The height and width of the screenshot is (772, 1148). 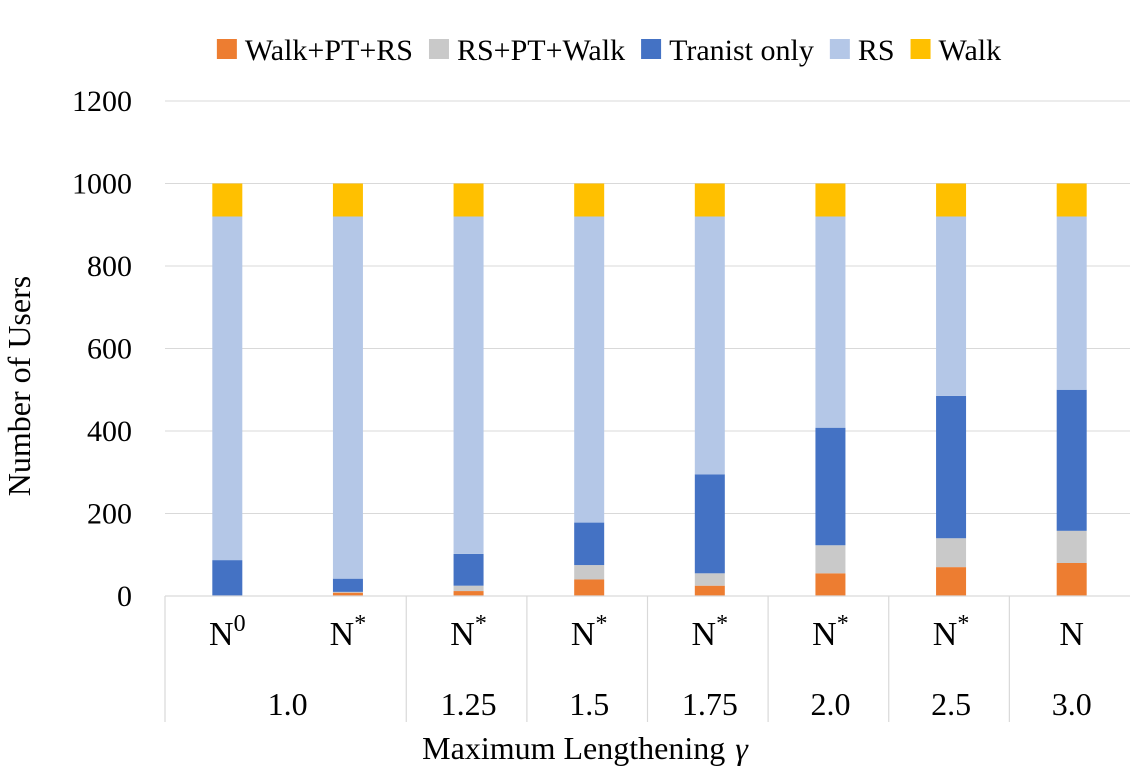 What do you see at coordinates (876, 50) in the screenshot?
I see `legend-label: RS` at bounding box center [876, 50].